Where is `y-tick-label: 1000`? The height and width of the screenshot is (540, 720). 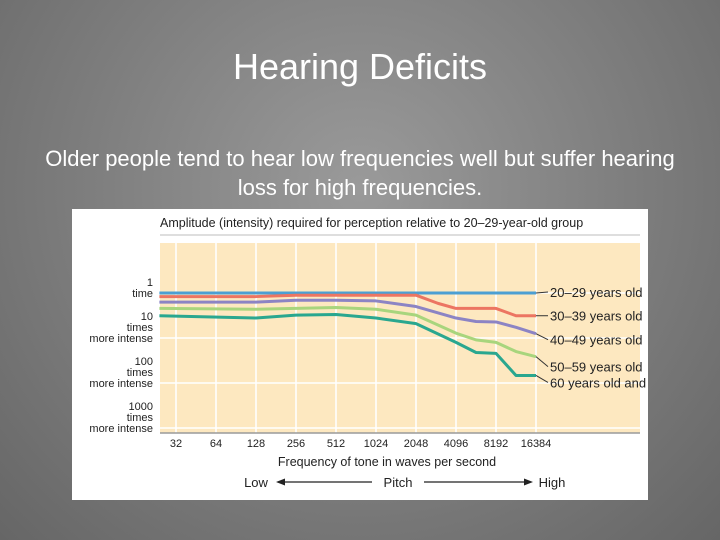 y-tick-label: 1000 is located at coordinates (141, 407).